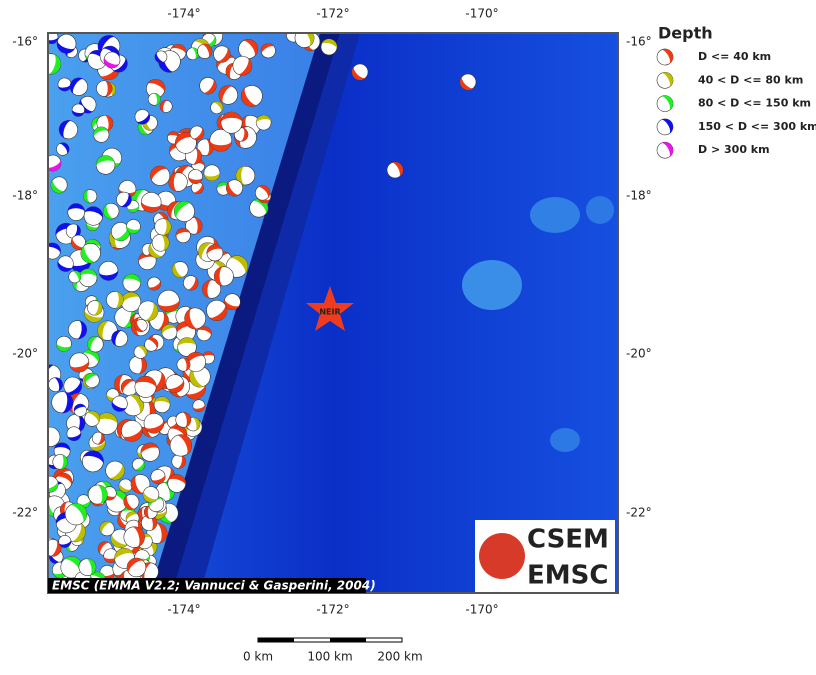 The height and width of the screenshot is (675, 816). What do you see at coordinates (183, 14) in the screenshot?
I see `axis-label: -174°` at bounding box center [183, 14].